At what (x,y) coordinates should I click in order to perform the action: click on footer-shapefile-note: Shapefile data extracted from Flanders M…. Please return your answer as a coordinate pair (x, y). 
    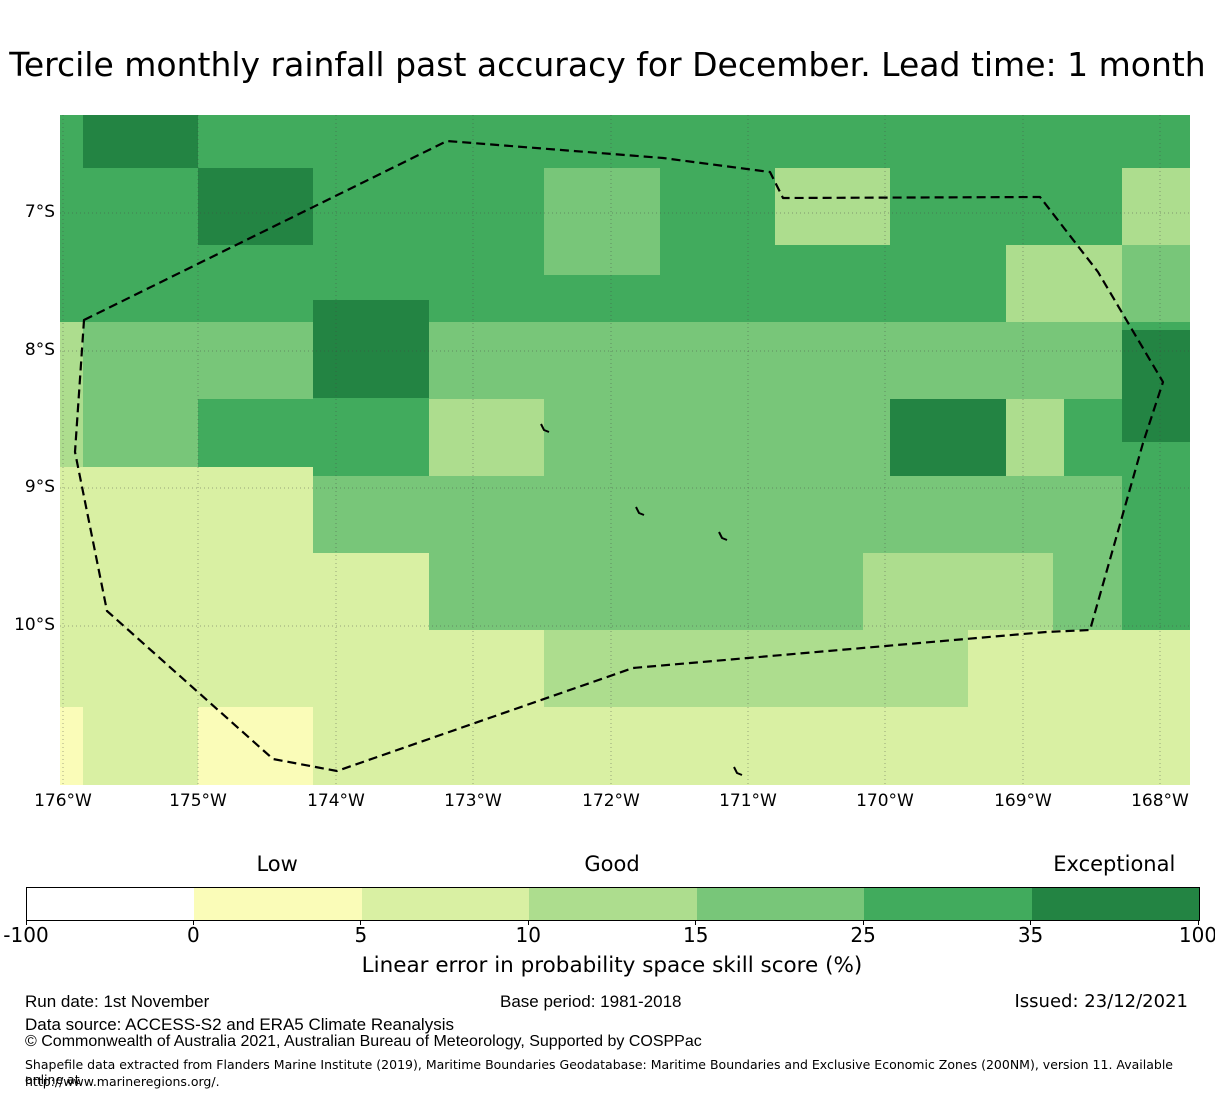
    Looking at the image, I should click on (599, 1072).